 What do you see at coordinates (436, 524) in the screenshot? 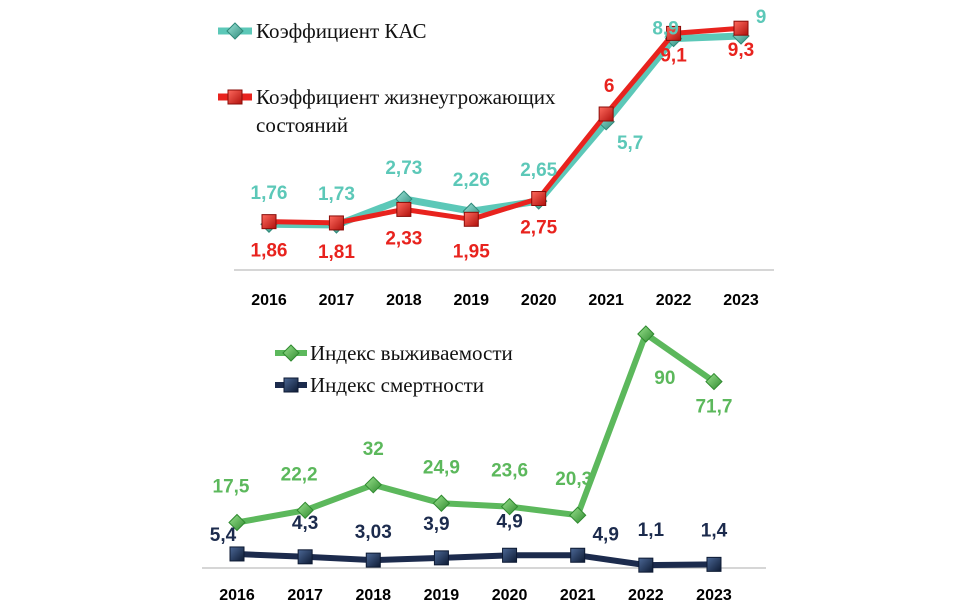
I see `data-label: 3,9` at bounding box center [436, 524].